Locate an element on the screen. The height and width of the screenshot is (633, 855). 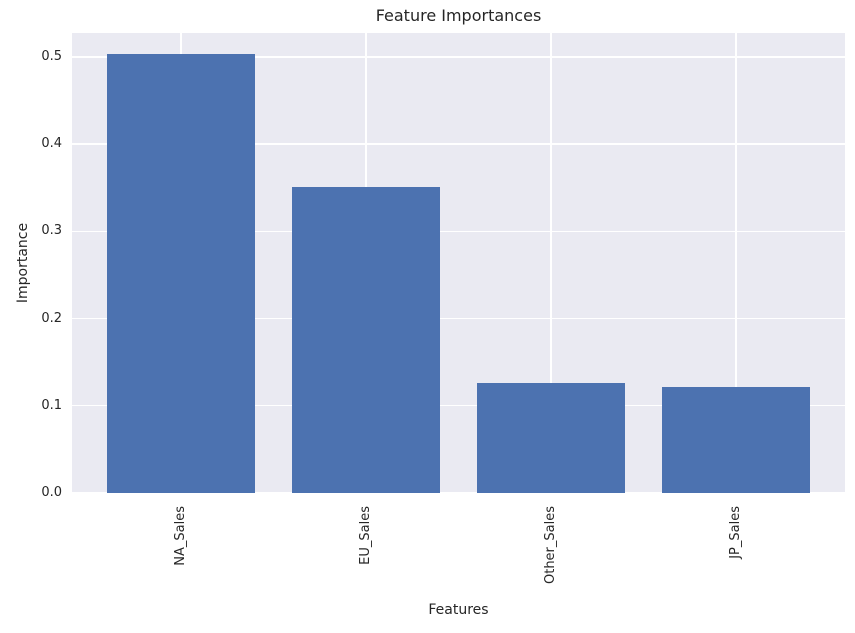
bar-other_sales is located at coordinates (550, 438).